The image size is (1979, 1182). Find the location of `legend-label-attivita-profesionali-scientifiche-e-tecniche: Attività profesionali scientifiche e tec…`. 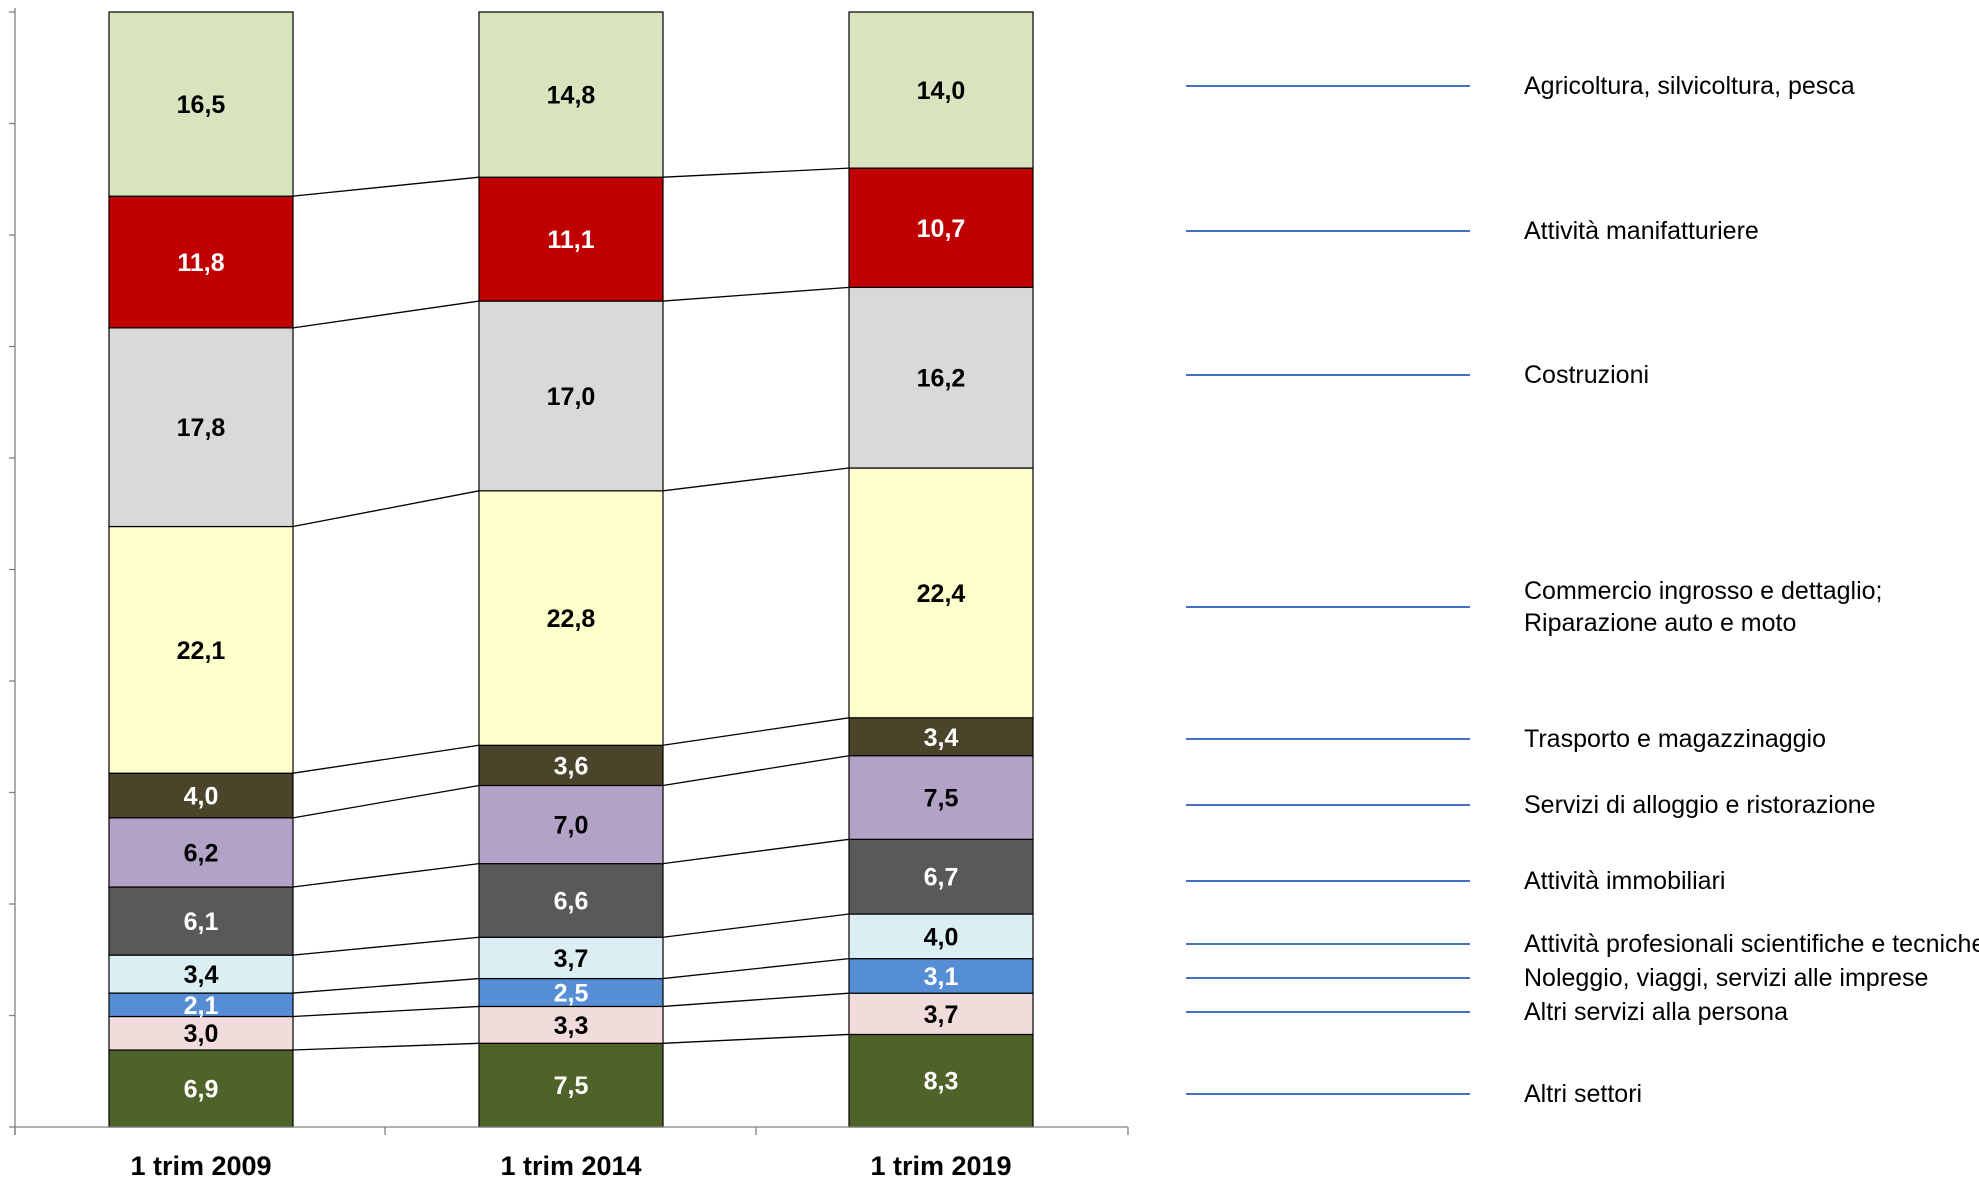

legend-label-attivita-profesionali-scientifiche-e-tecniche: Attività profesionali scientifiche e tec… is located at coordinates (1751, 944).